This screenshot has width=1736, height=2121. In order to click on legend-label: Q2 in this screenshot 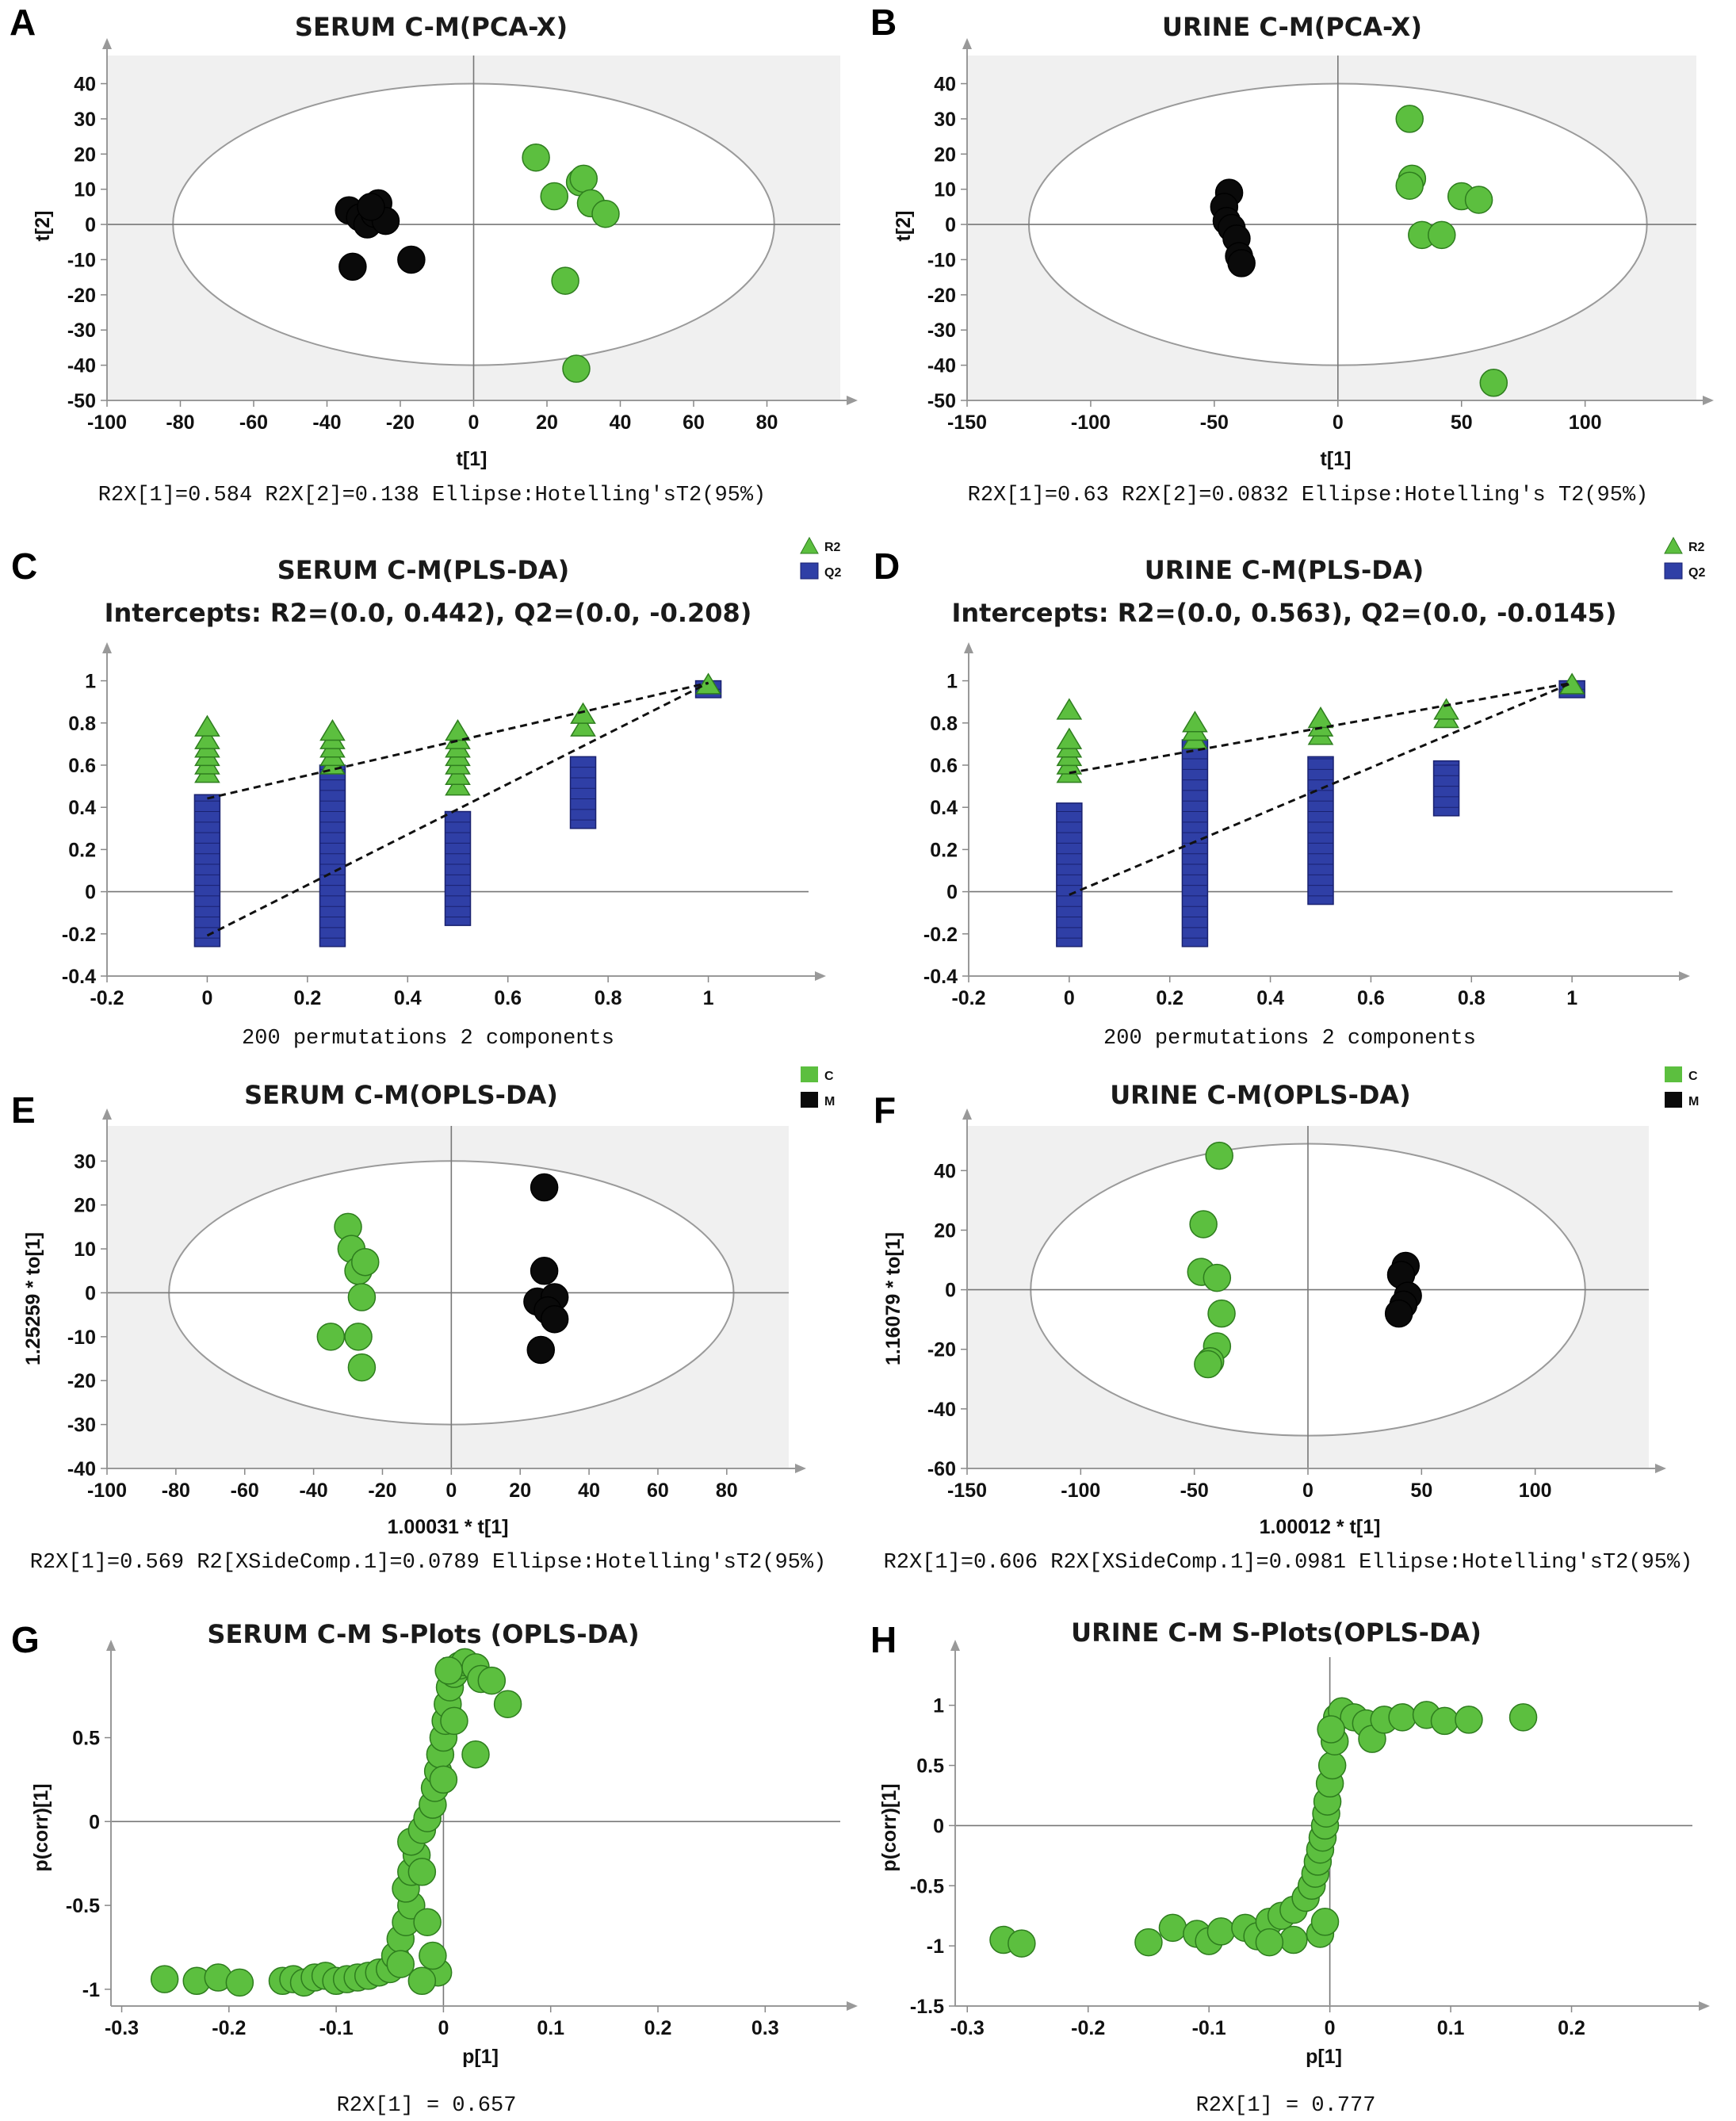, I will do `click(1696, 573)`.